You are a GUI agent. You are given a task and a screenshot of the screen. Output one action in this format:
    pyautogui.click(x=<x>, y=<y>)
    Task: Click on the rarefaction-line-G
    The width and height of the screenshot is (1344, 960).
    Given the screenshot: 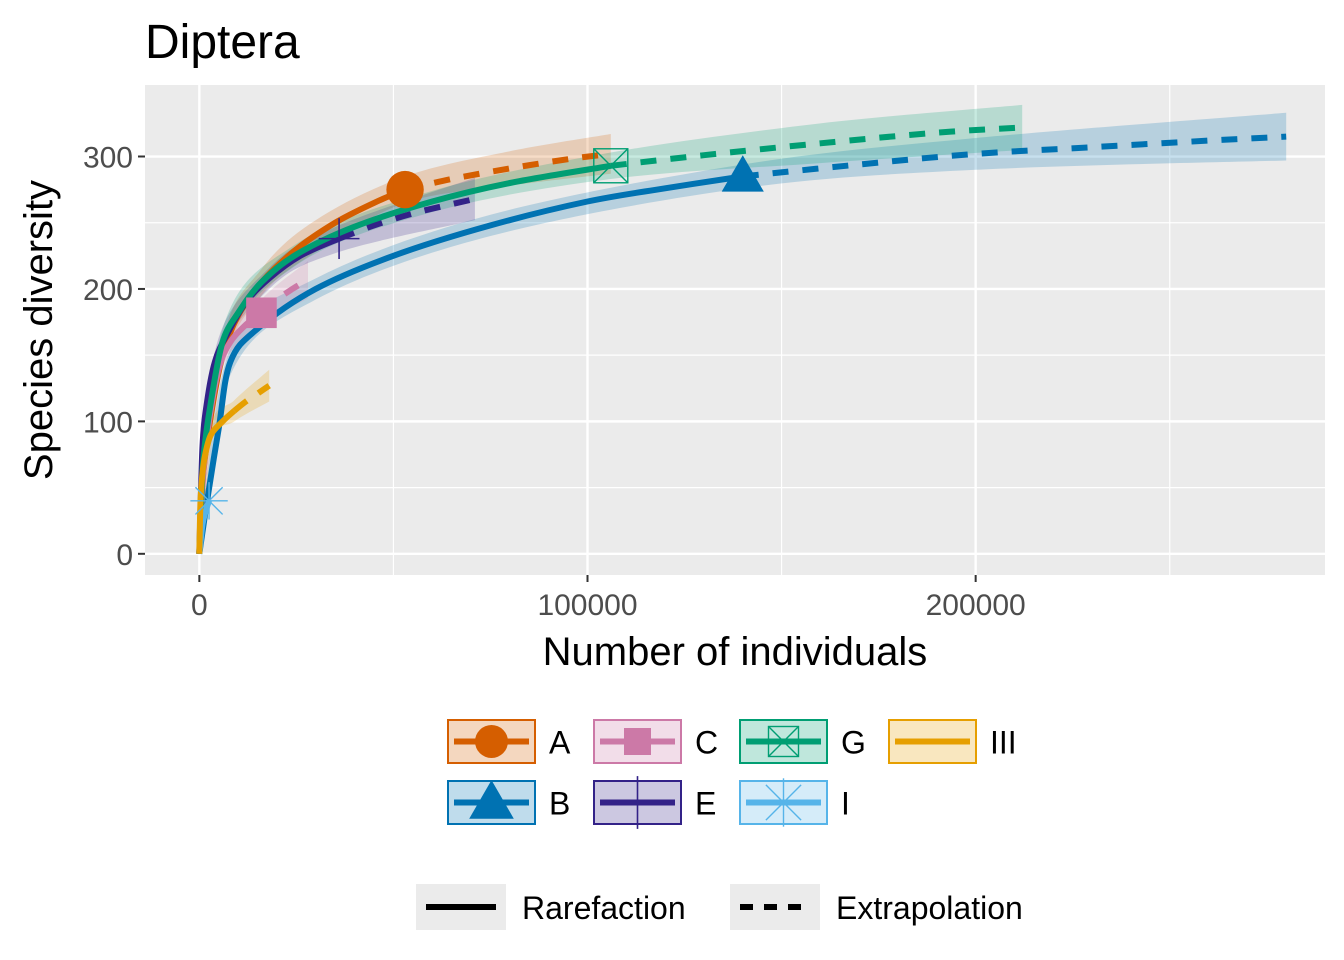 What is the action you would take?
    pyautogui.click(x=404, y=358)
    